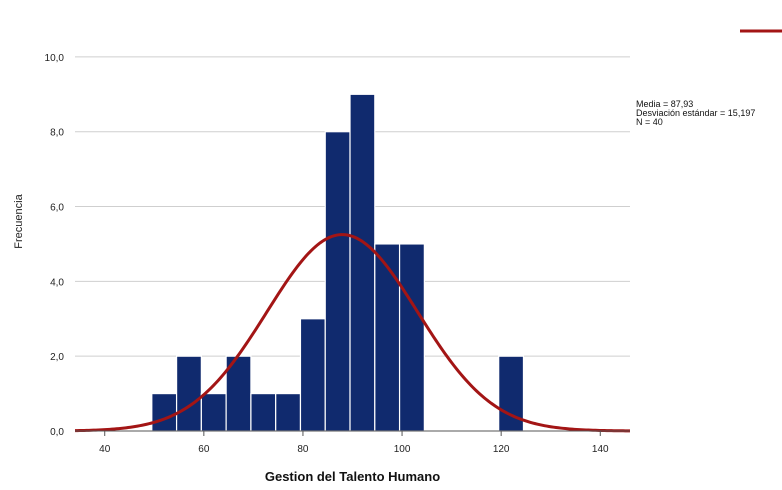 The height and width of the screenshot is (490, 782). What do you see at coordinates (57, 357) in the screenshot?
I see `y-tick-label: 2,0` at bounding box center [57, 357].